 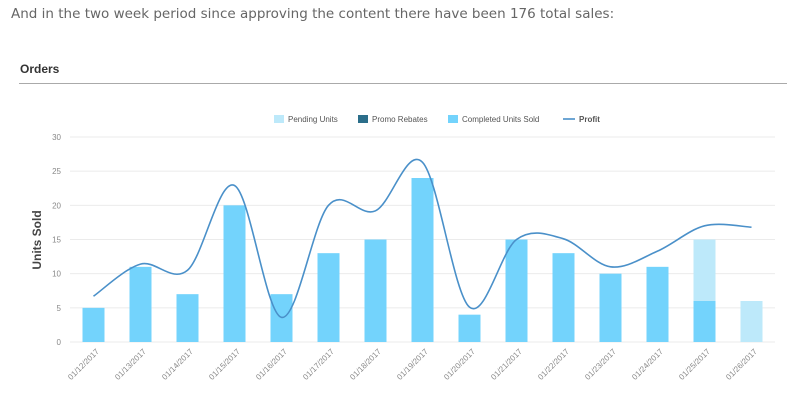 What do you see at coordinates (500, 119) in the screenshot?
I see `legend-label: Completed Units Sold` at bounding box center [500, 119].